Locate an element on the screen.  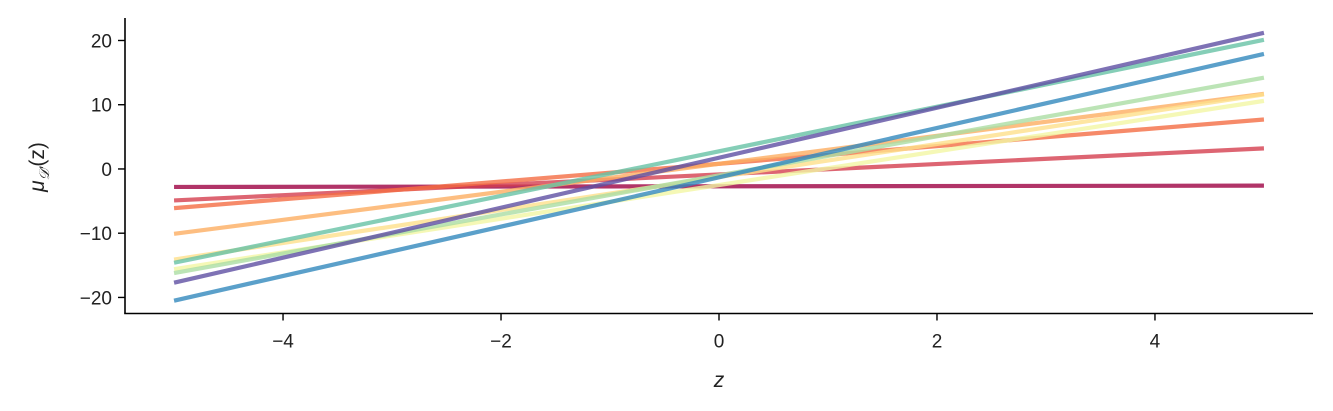
y-tick-label: −10 is located at coordinates (96, 234).